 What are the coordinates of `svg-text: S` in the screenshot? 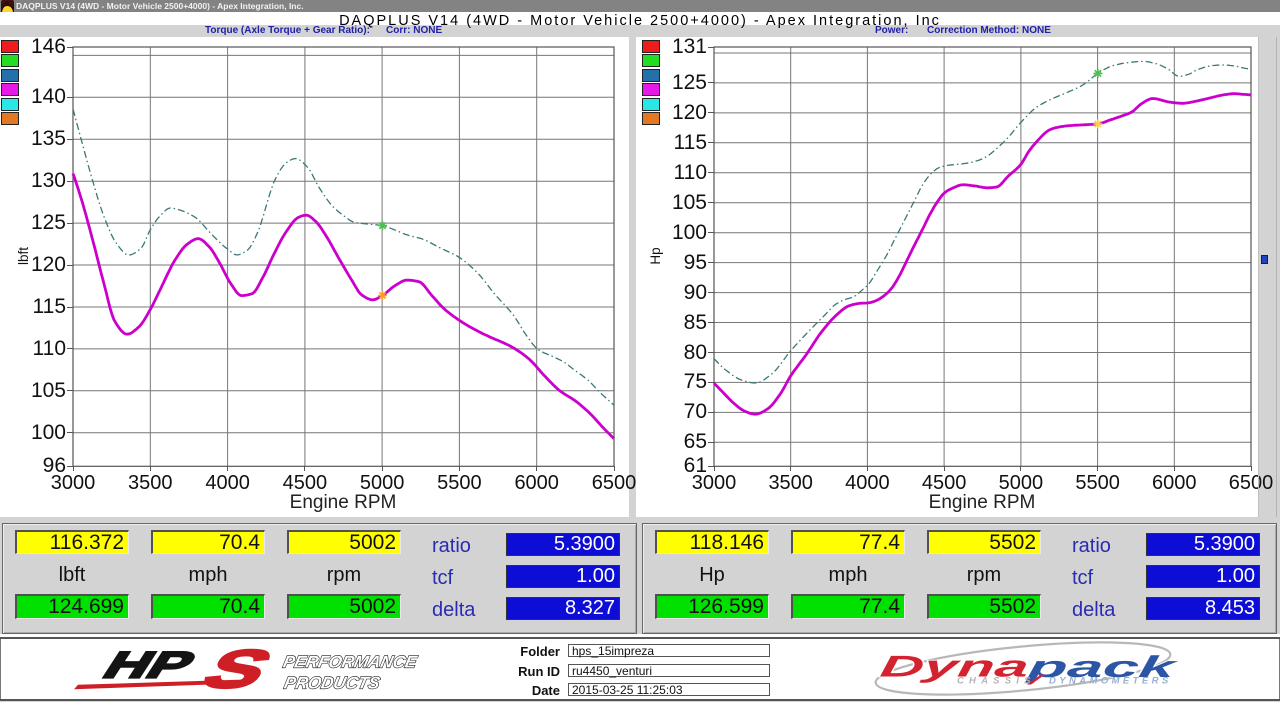 It's located at (237, 668).